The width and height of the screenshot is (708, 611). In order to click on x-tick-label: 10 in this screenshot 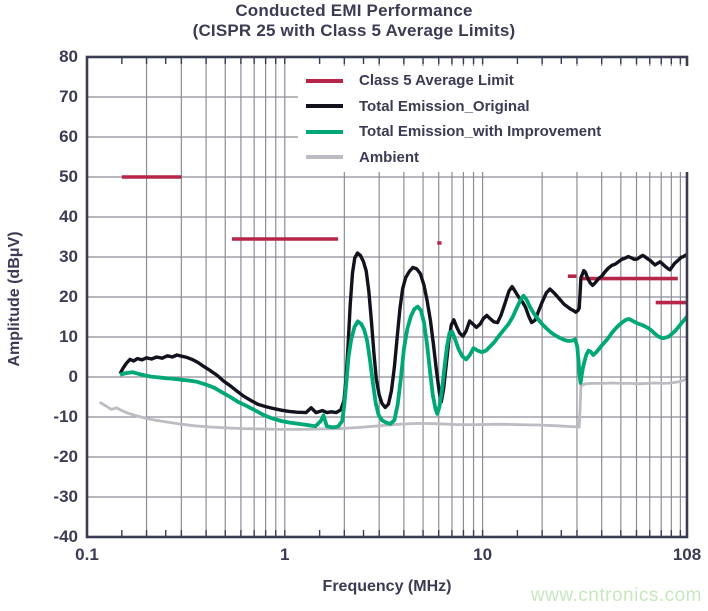, I will do `click(483, 554)`.